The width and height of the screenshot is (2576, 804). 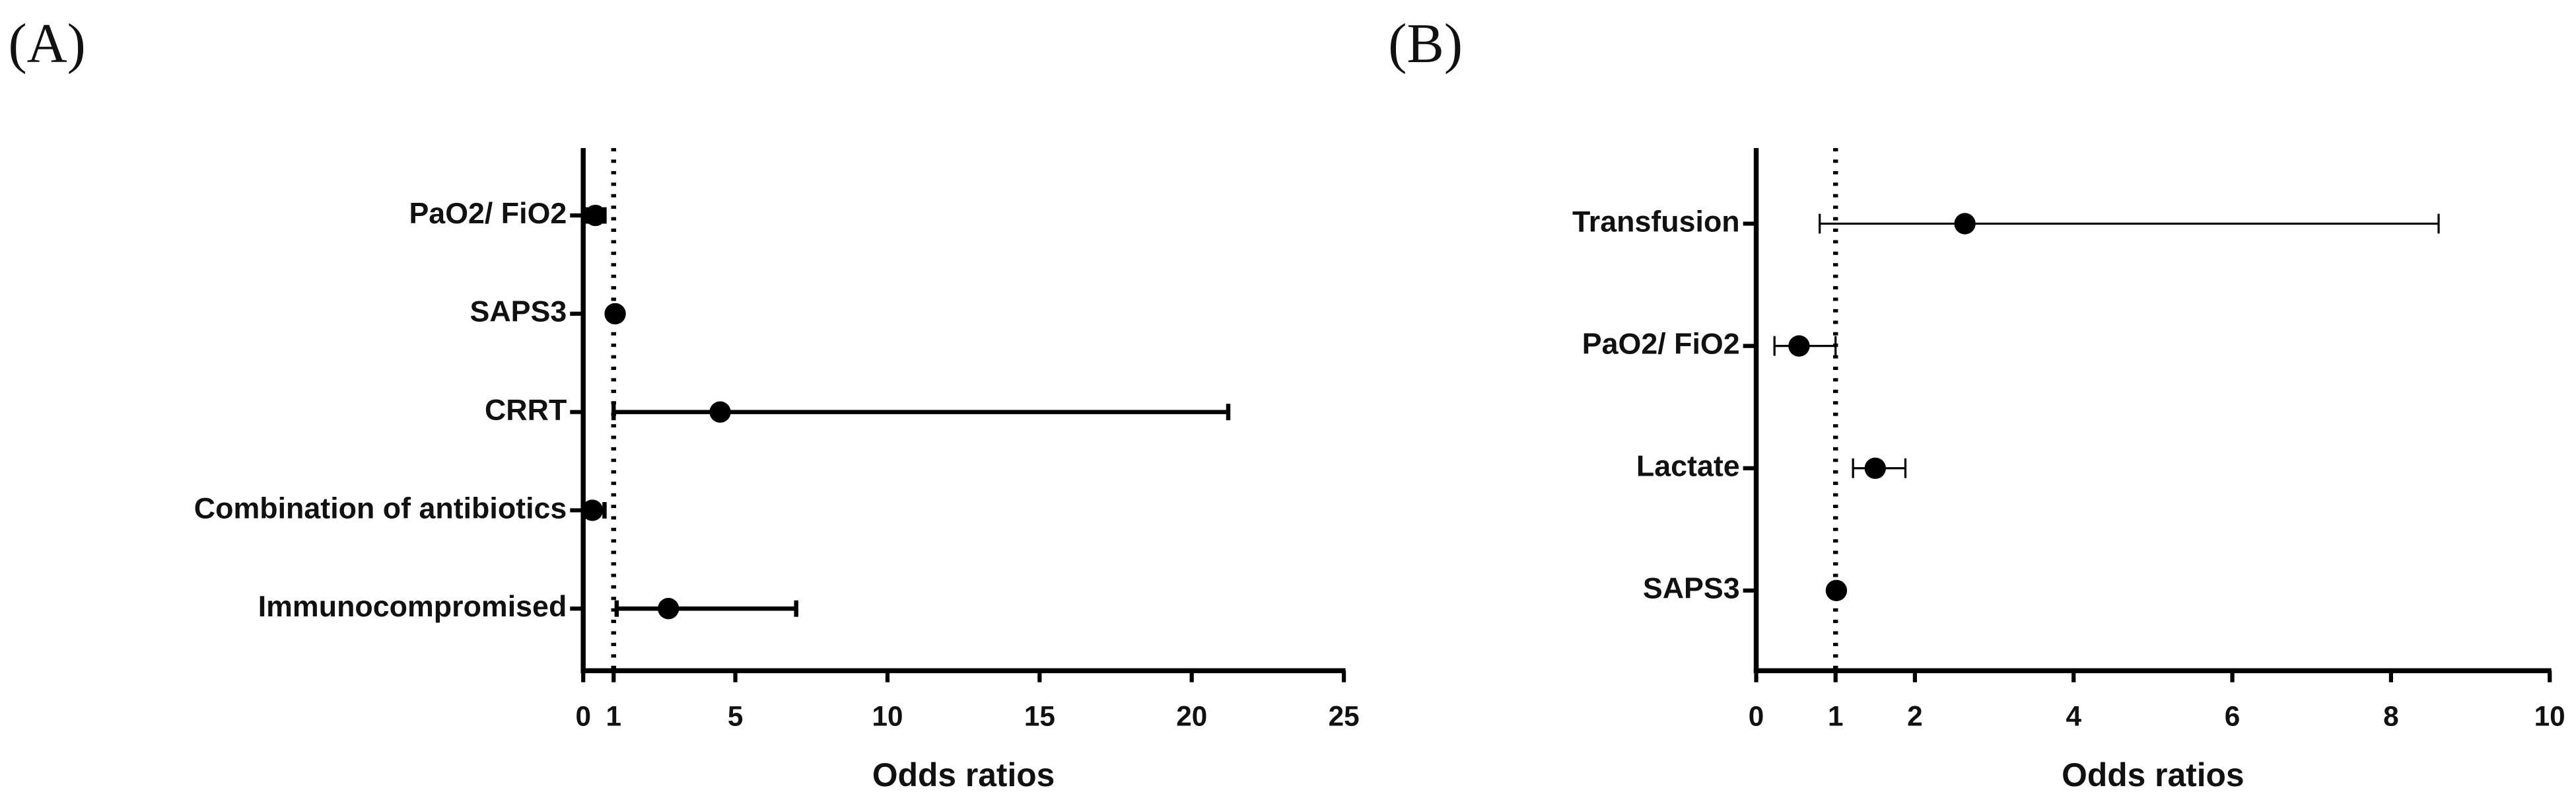 I want to click on x-tick-label: 6, so click(x=2233, y=716).